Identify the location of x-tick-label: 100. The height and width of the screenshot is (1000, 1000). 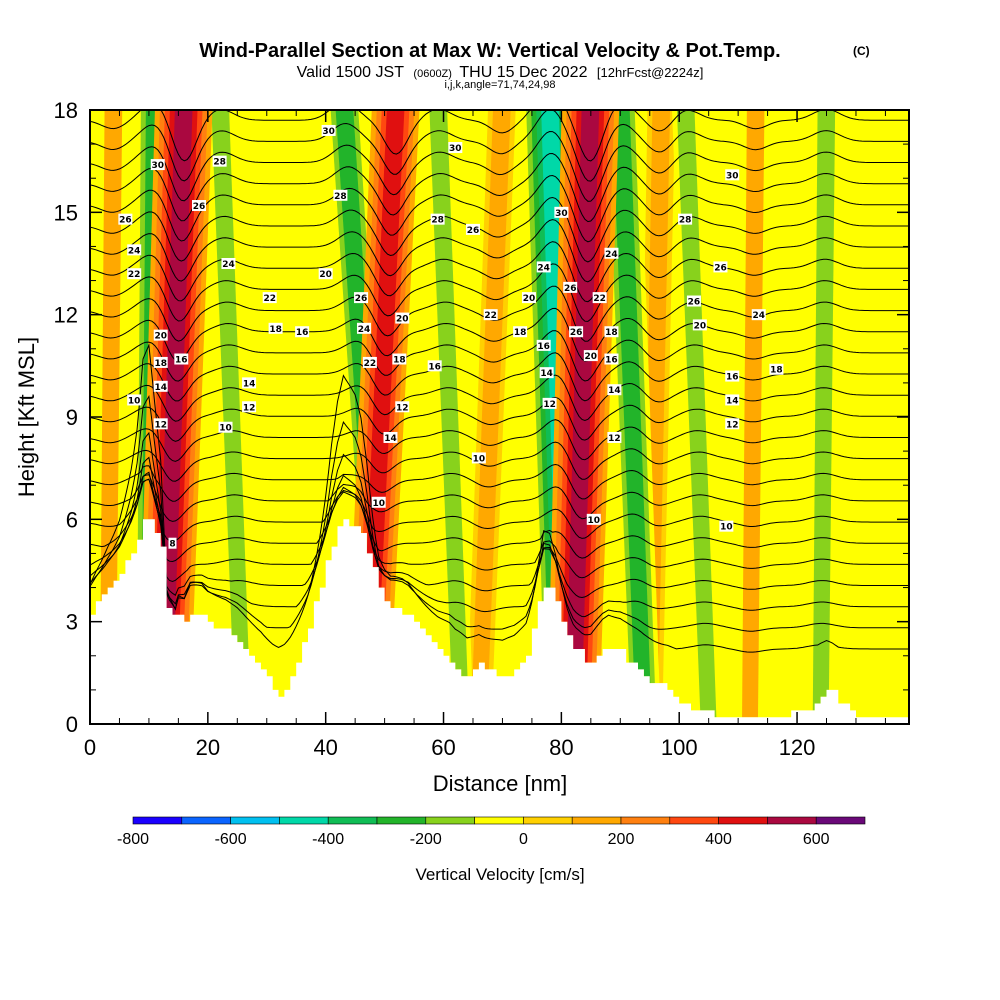
(679, 747).